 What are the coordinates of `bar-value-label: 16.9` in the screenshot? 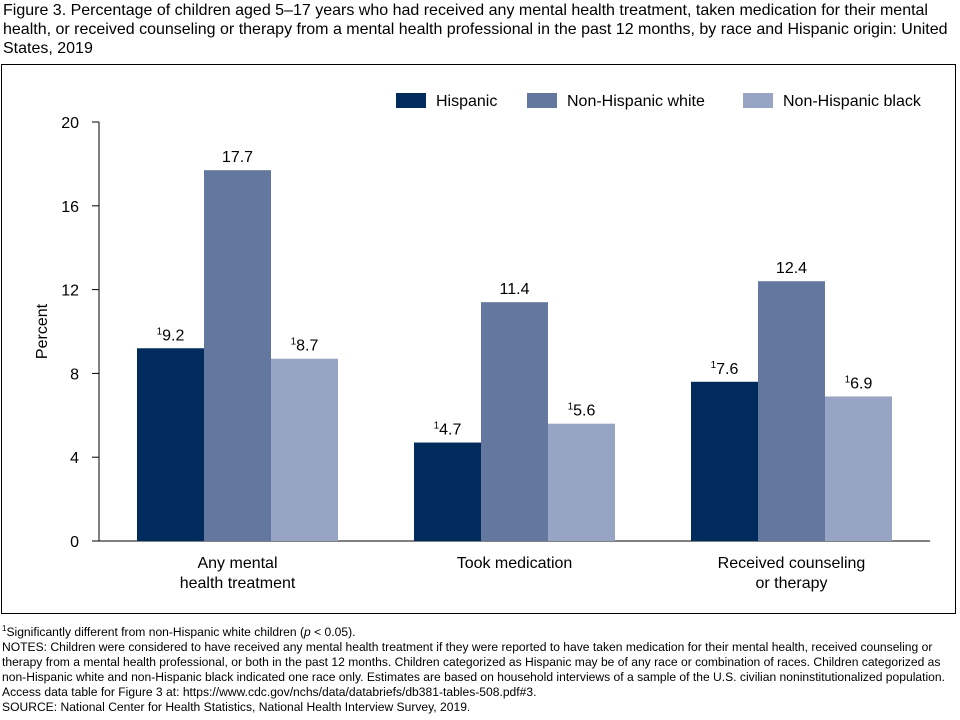 It's located at (859, 383).